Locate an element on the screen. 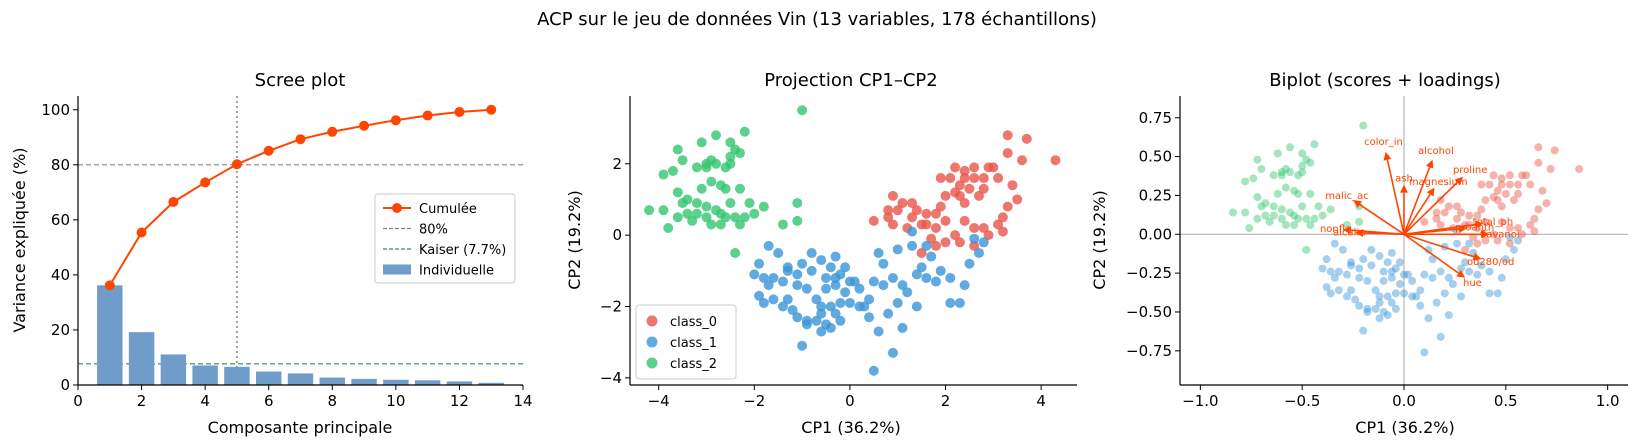 Image resolution: width=1635 pixels, height=448 pixels. loading-arrowhead-flavanoi is located at coordinates (1485, 234).